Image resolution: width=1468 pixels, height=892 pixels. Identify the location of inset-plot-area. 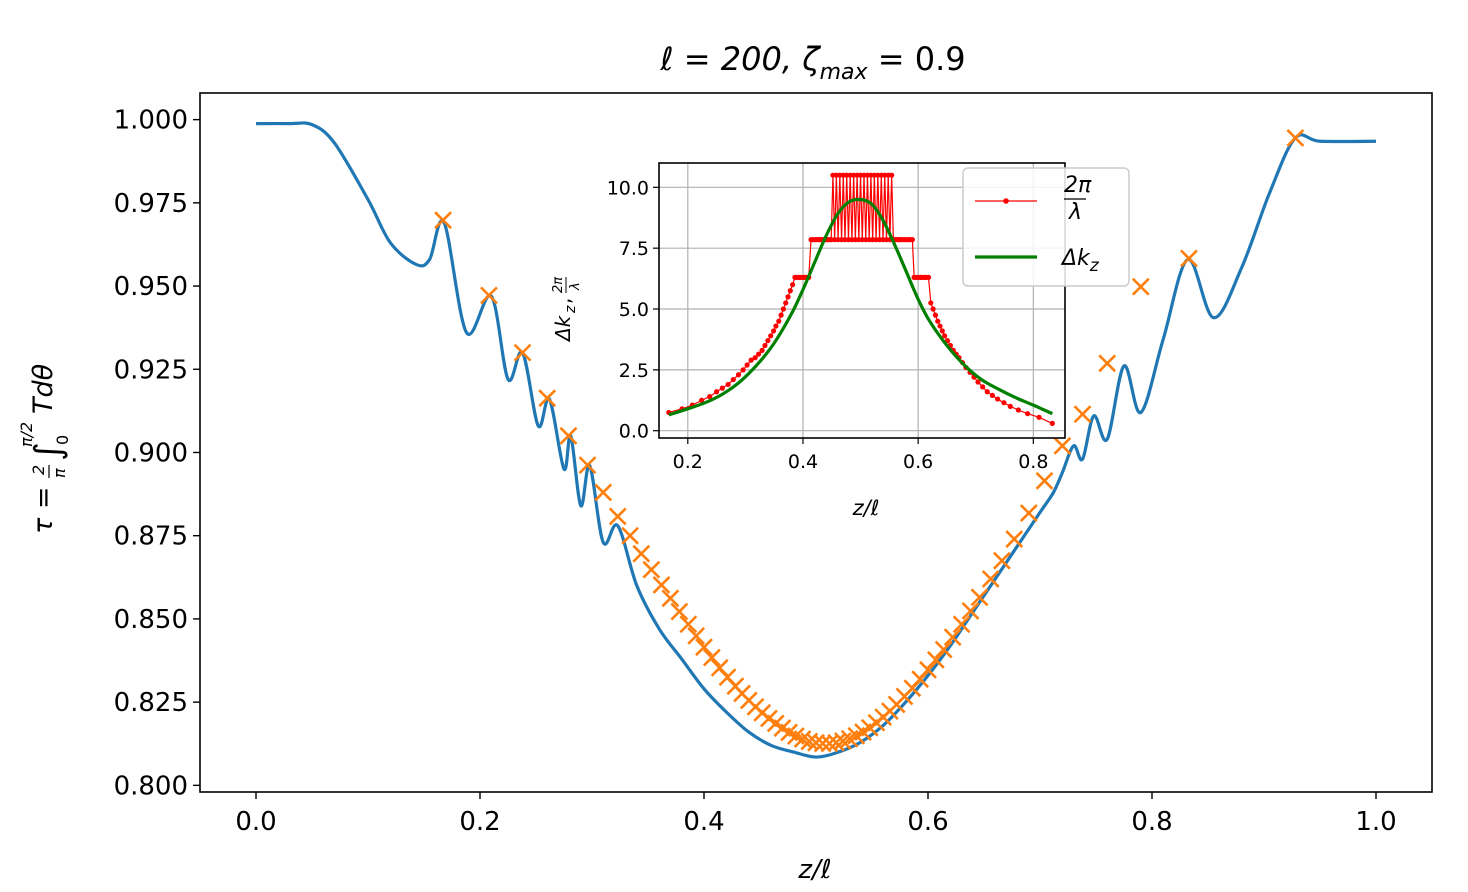
(860, 299).